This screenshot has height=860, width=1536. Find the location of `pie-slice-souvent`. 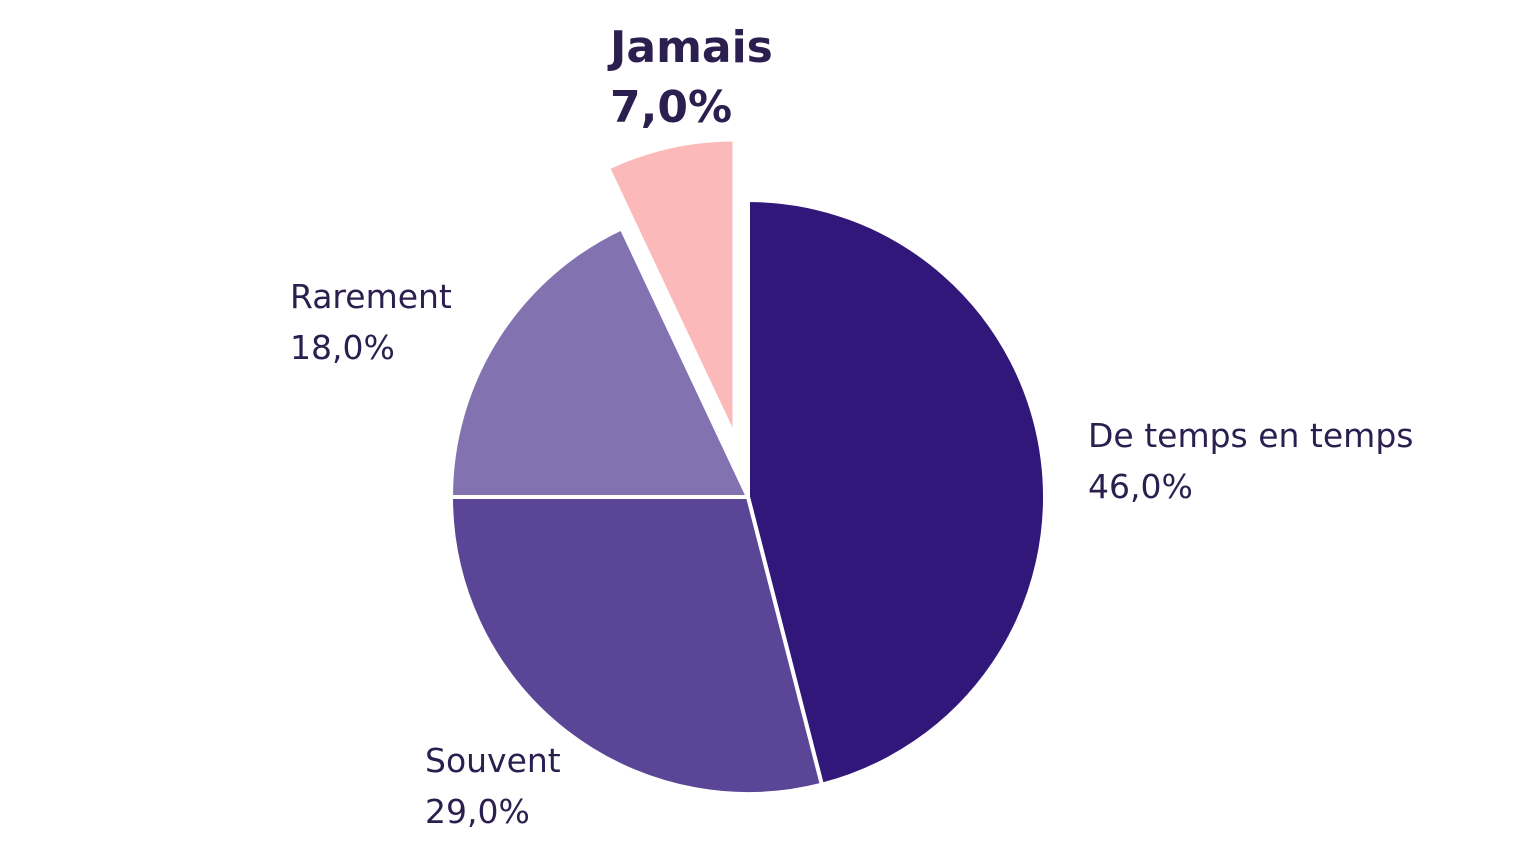

pie-slice-souvent is located at coordinates (636, 645).